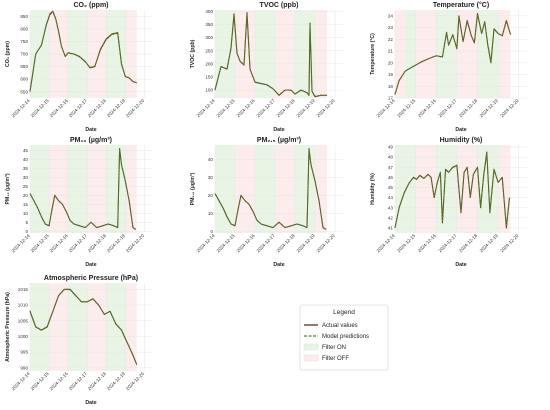 Image resolution: width=550 pixels, height=410 pixels. I want to click on y-tick-label: 17, so click(391, 98).